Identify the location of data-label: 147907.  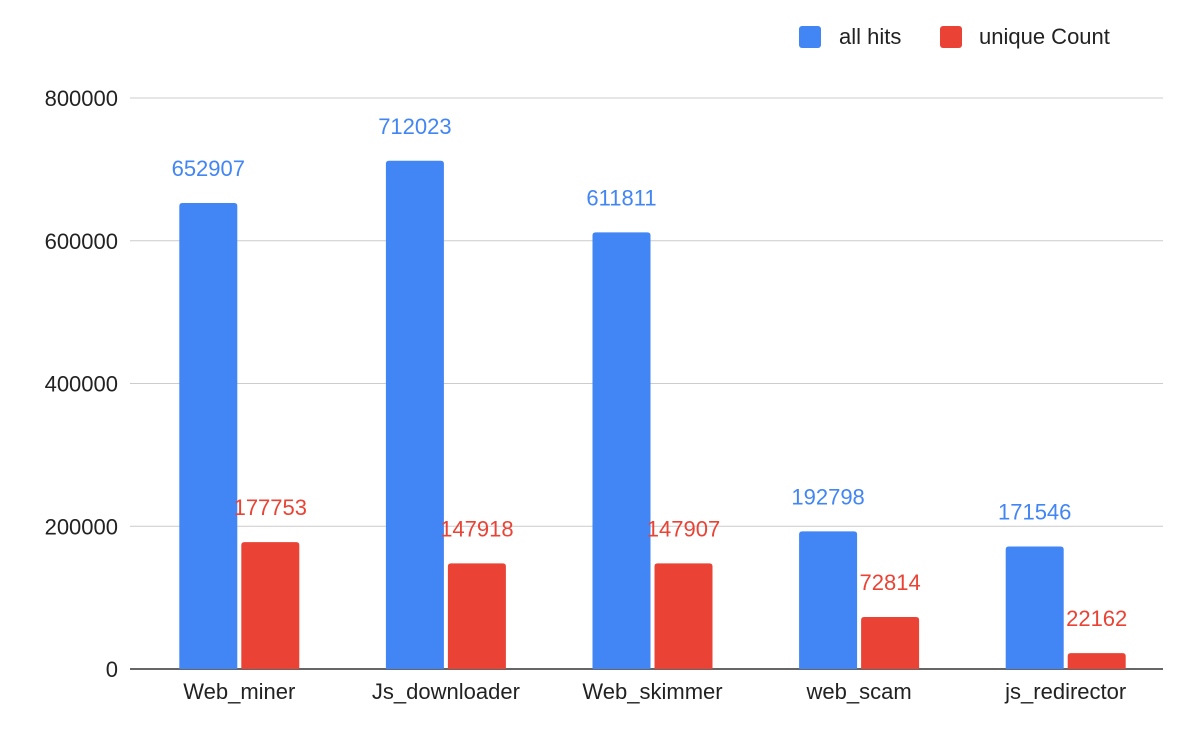
(683, 528).